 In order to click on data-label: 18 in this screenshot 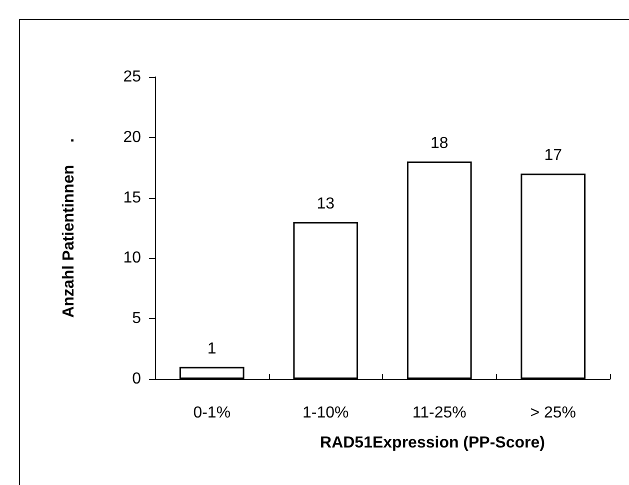, I will do `click(439, 143)`.